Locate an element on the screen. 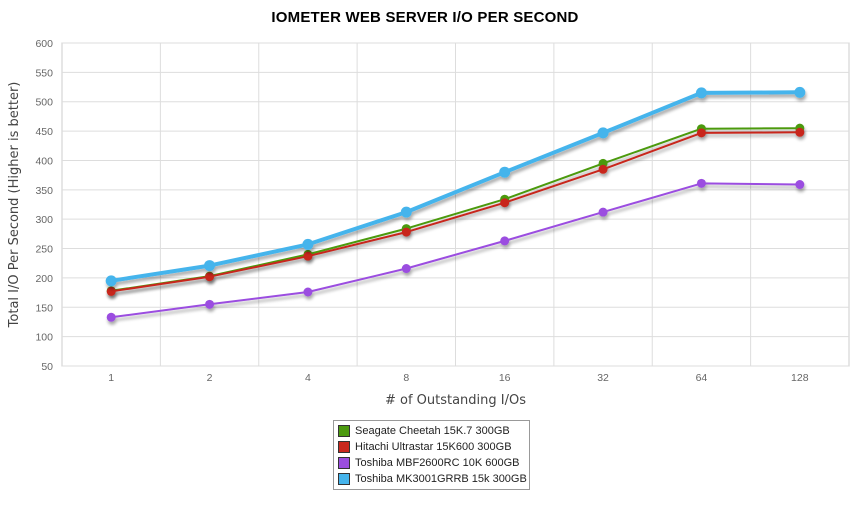 The image size is (850, 520). y-tick-label: 600 is located at coordinates (44, 44).